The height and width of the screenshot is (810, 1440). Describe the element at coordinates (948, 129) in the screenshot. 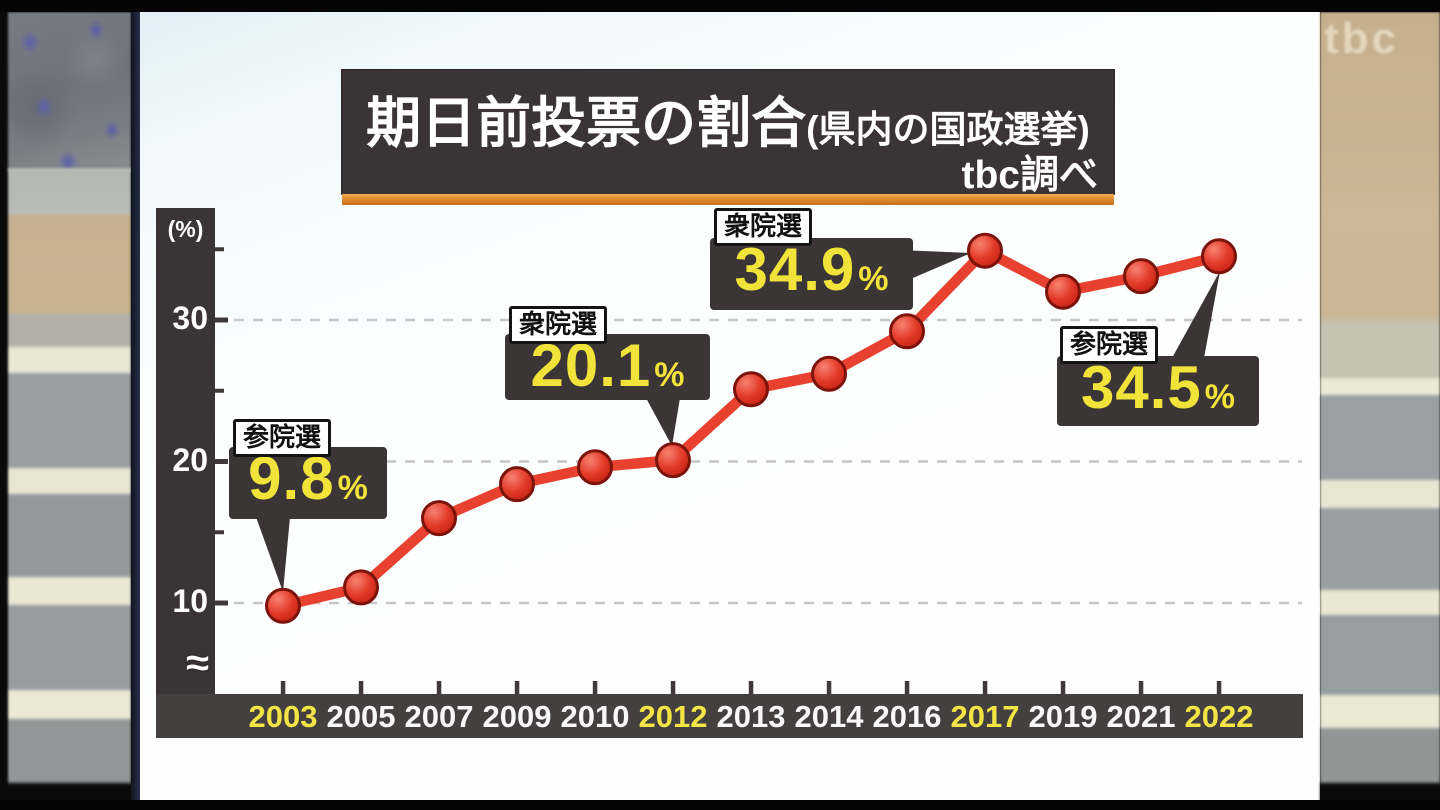

I see `chart-title-sub: (県内の国政選挙)` at that location.